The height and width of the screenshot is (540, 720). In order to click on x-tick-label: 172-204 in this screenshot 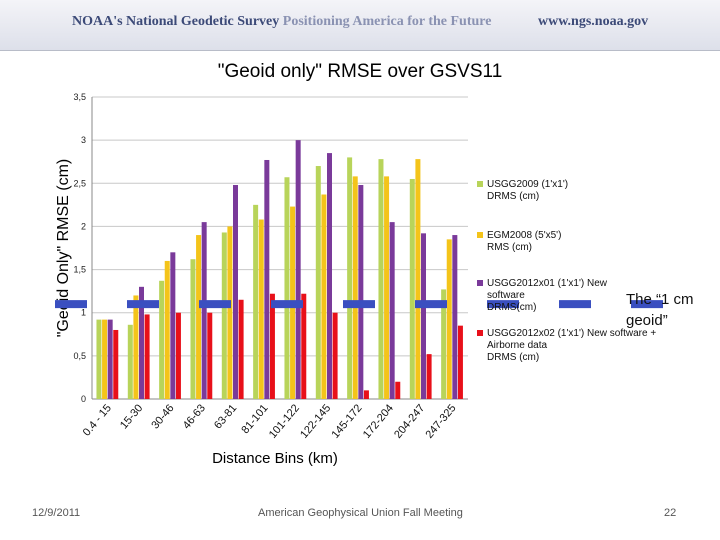, I will do `click(378, 421)`.